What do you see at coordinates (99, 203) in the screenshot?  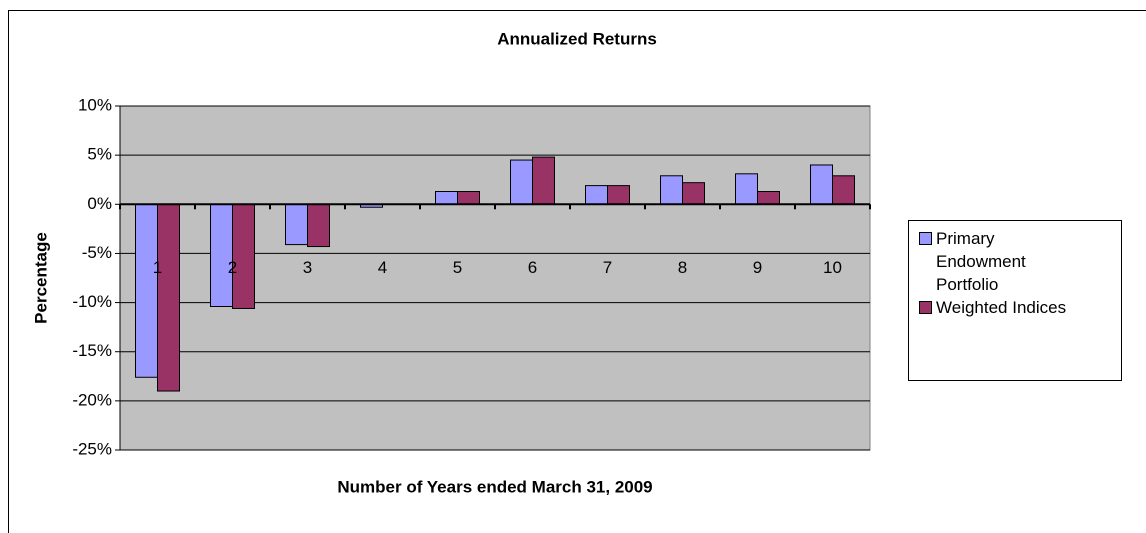 I see `y-tick-label: 0%` at bounding box center [99, 203].